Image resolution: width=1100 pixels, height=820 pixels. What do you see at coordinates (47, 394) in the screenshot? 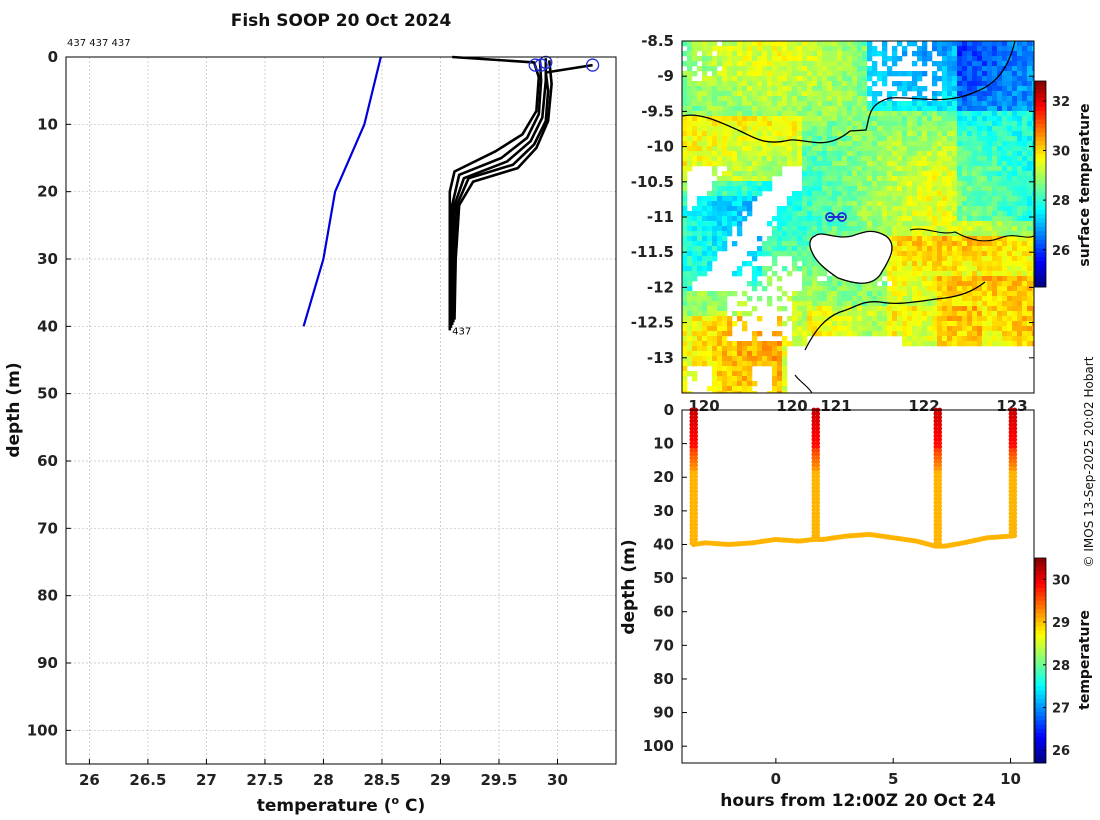
I see `profile-y-tick-label: 50` at bounding box center [47, 394].